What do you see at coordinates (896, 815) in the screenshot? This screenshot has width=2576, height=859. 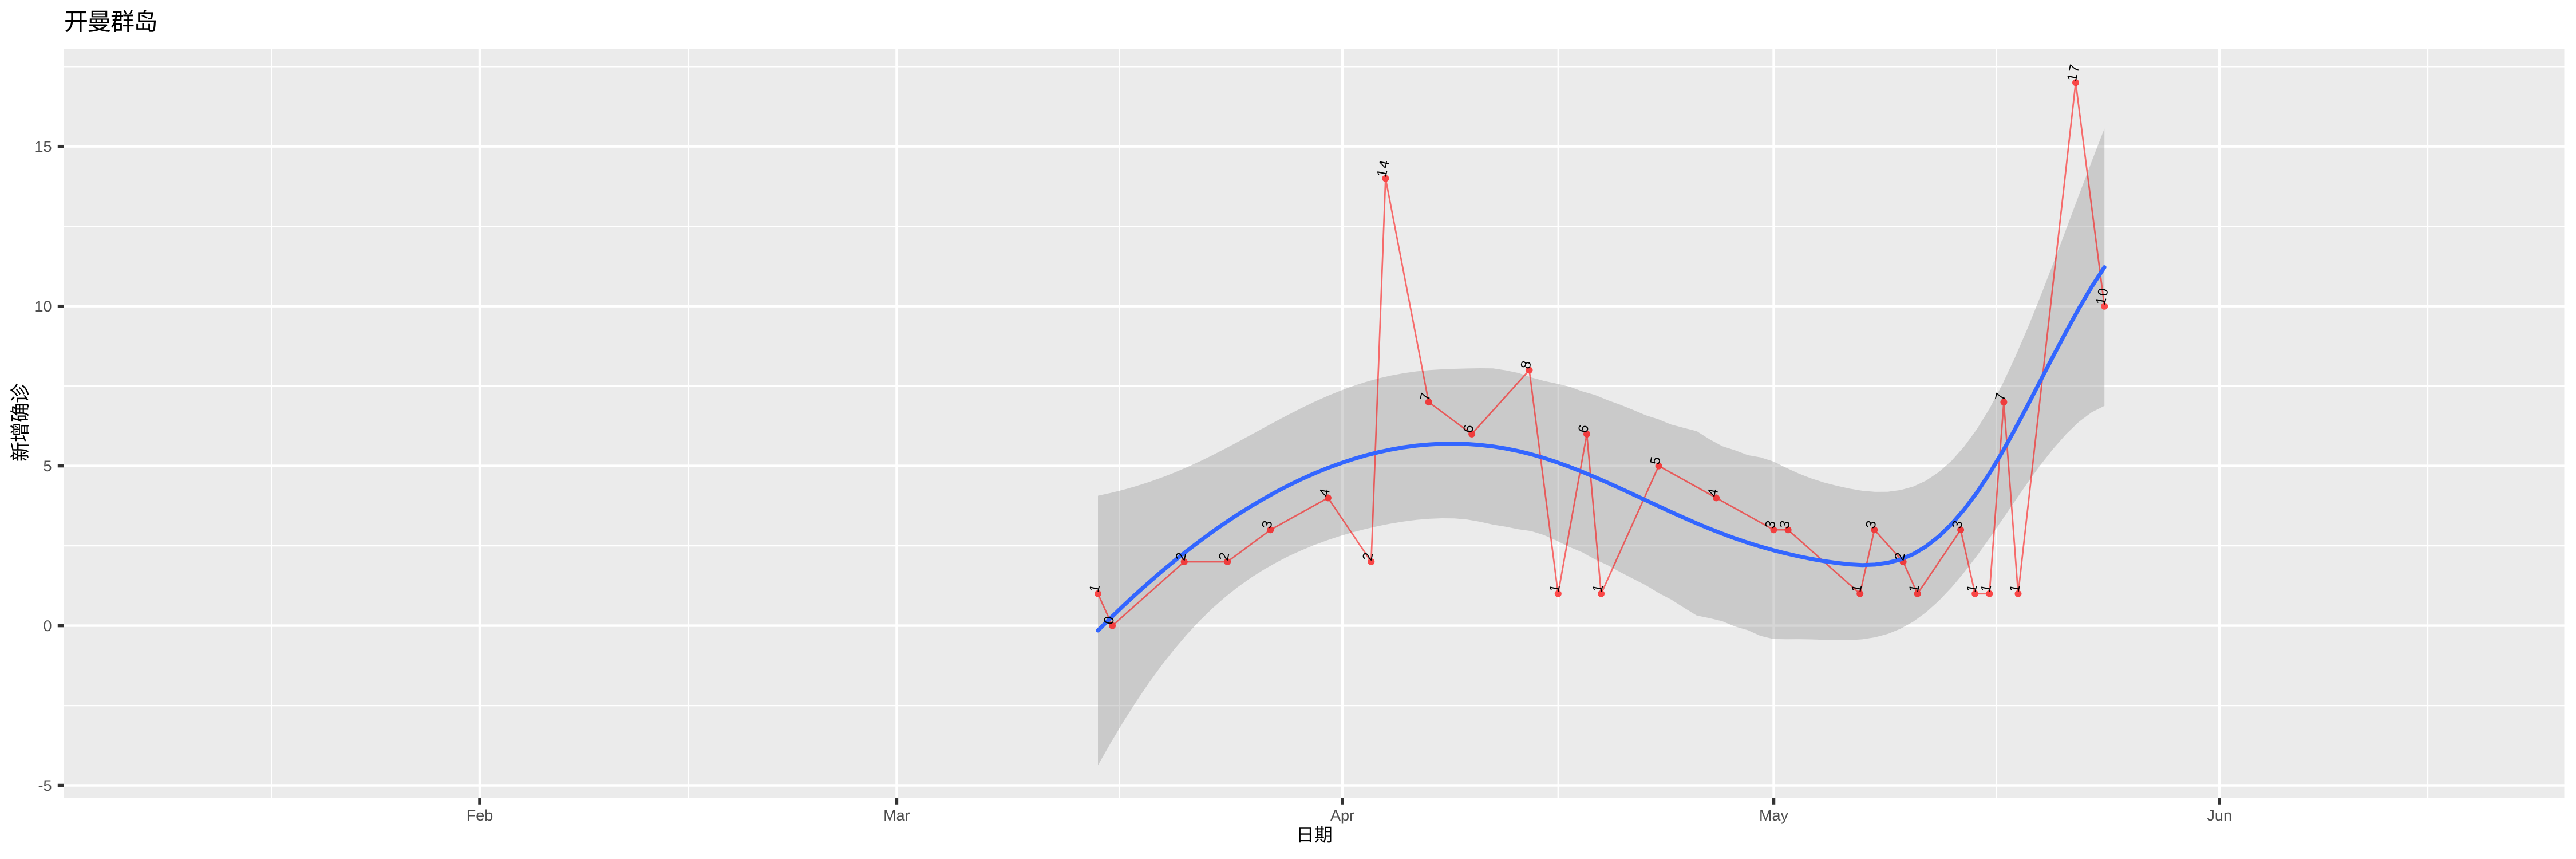 I see `svg-text: Mar` at bounding box center [896, 815].